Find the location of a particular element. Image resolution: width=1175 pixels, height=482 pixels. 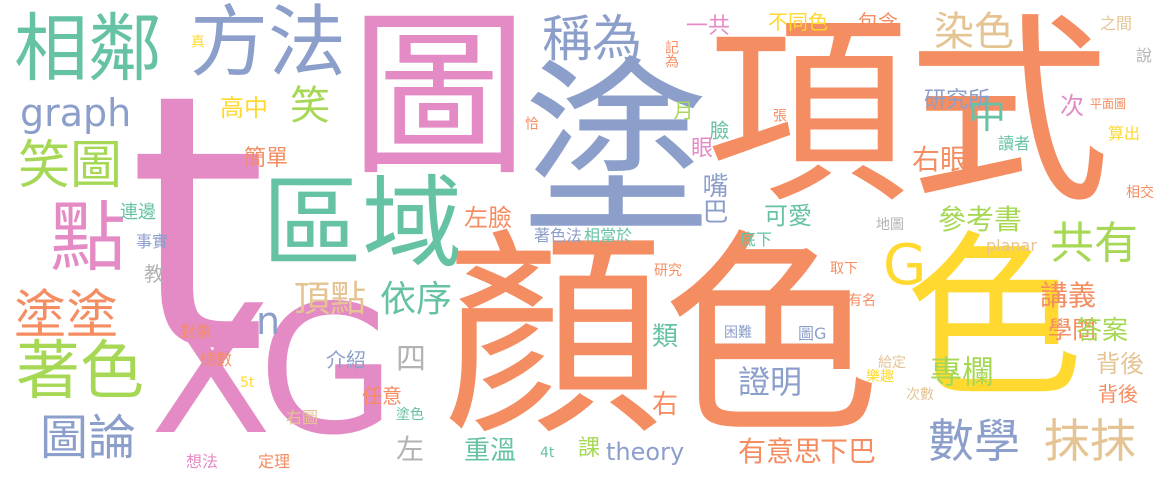

word-t: t is located at coordinates (198, 225).